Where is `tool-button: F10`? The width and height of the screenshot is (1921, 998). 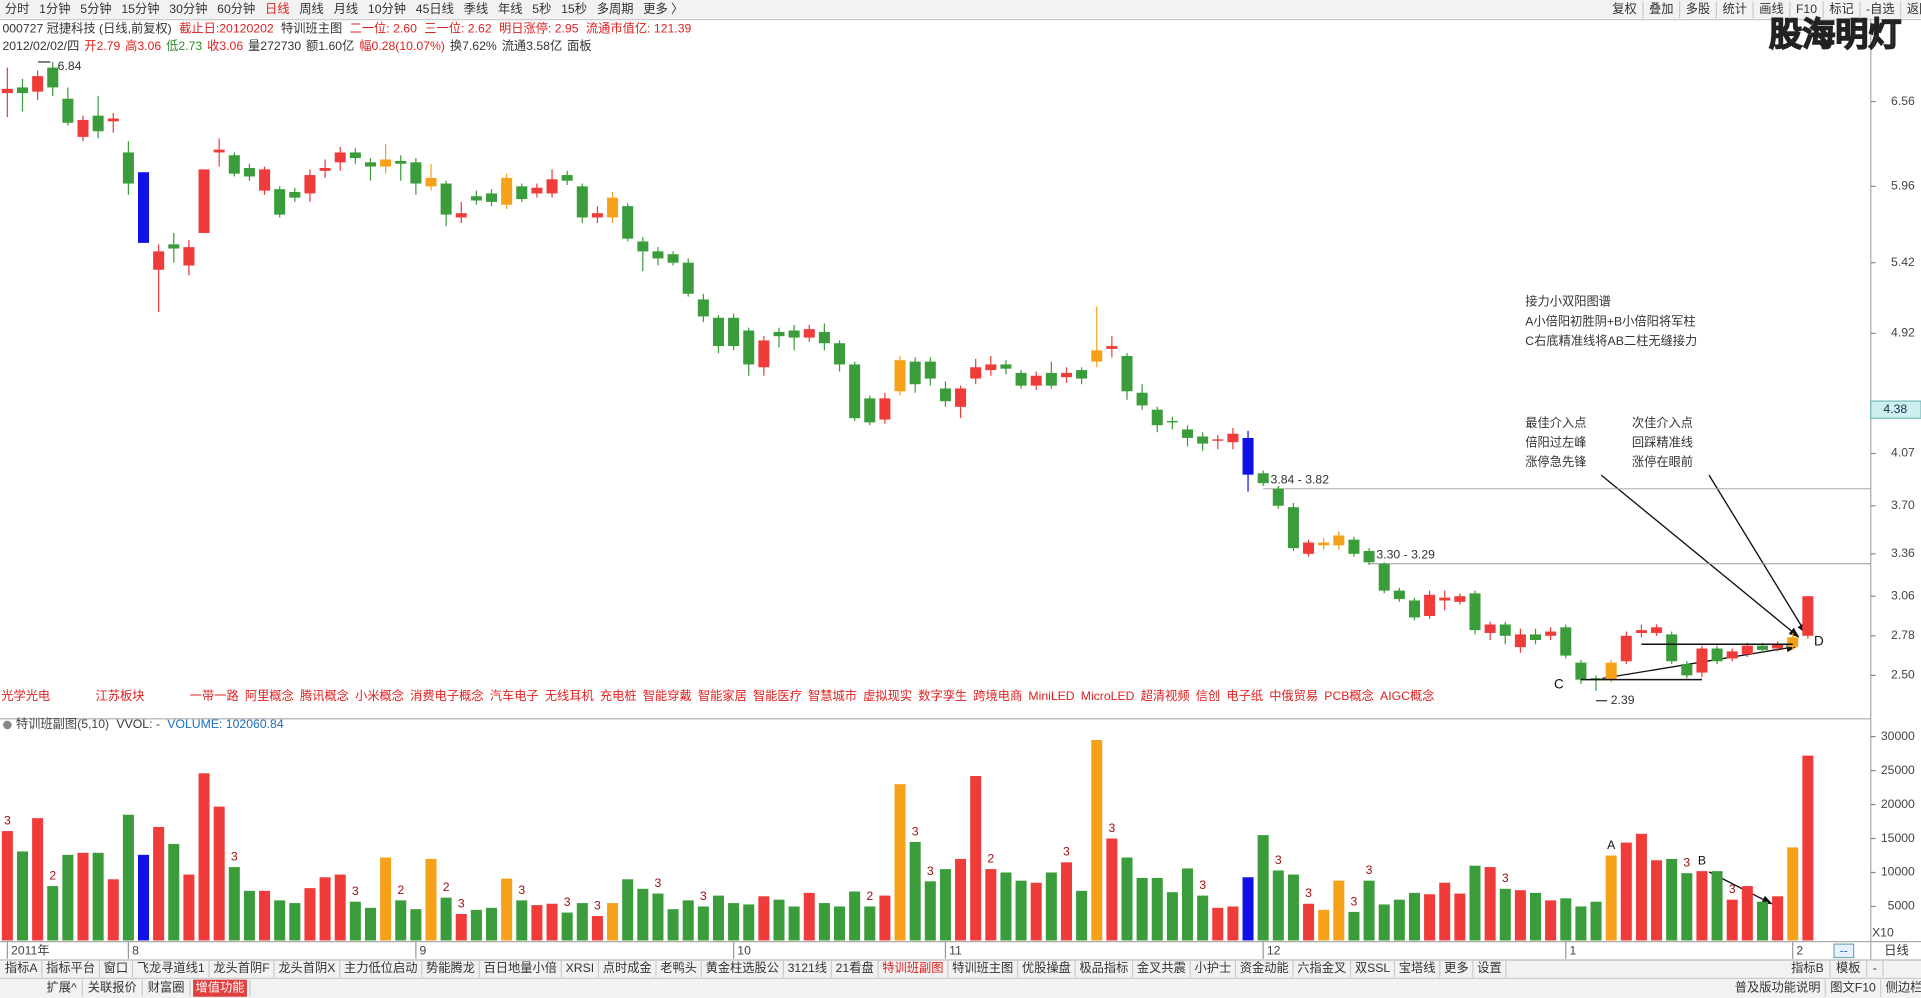 tool-button: F10 is located at coordinates (1806, 9).